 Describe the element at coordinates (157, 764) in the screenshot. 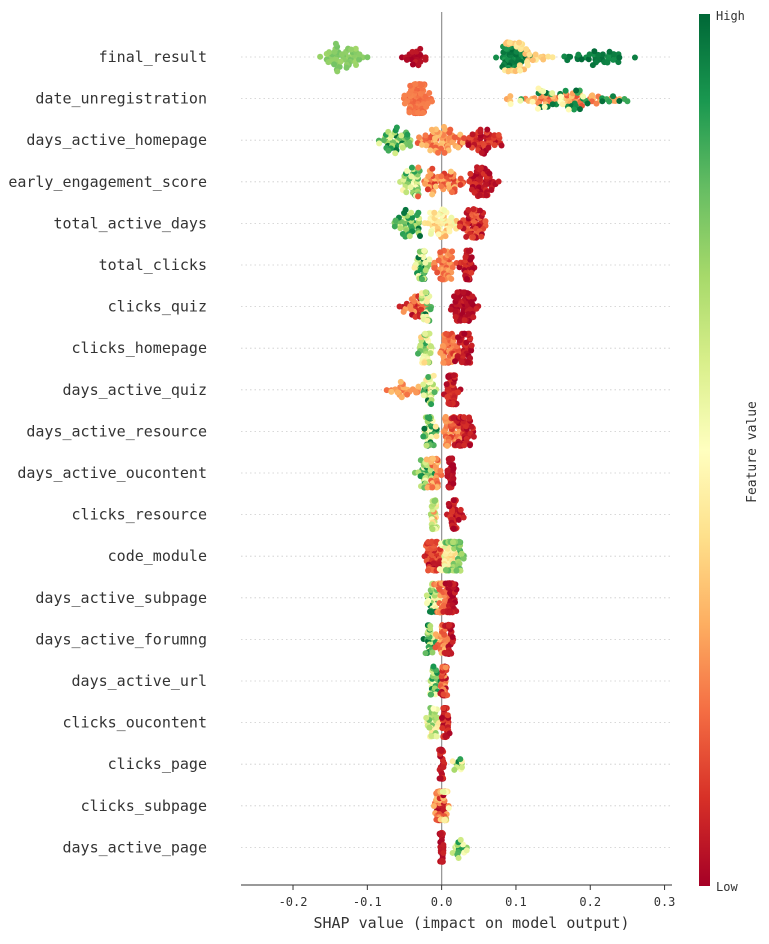

I see `feature-label-clicks_page: clicks_page` at that location.